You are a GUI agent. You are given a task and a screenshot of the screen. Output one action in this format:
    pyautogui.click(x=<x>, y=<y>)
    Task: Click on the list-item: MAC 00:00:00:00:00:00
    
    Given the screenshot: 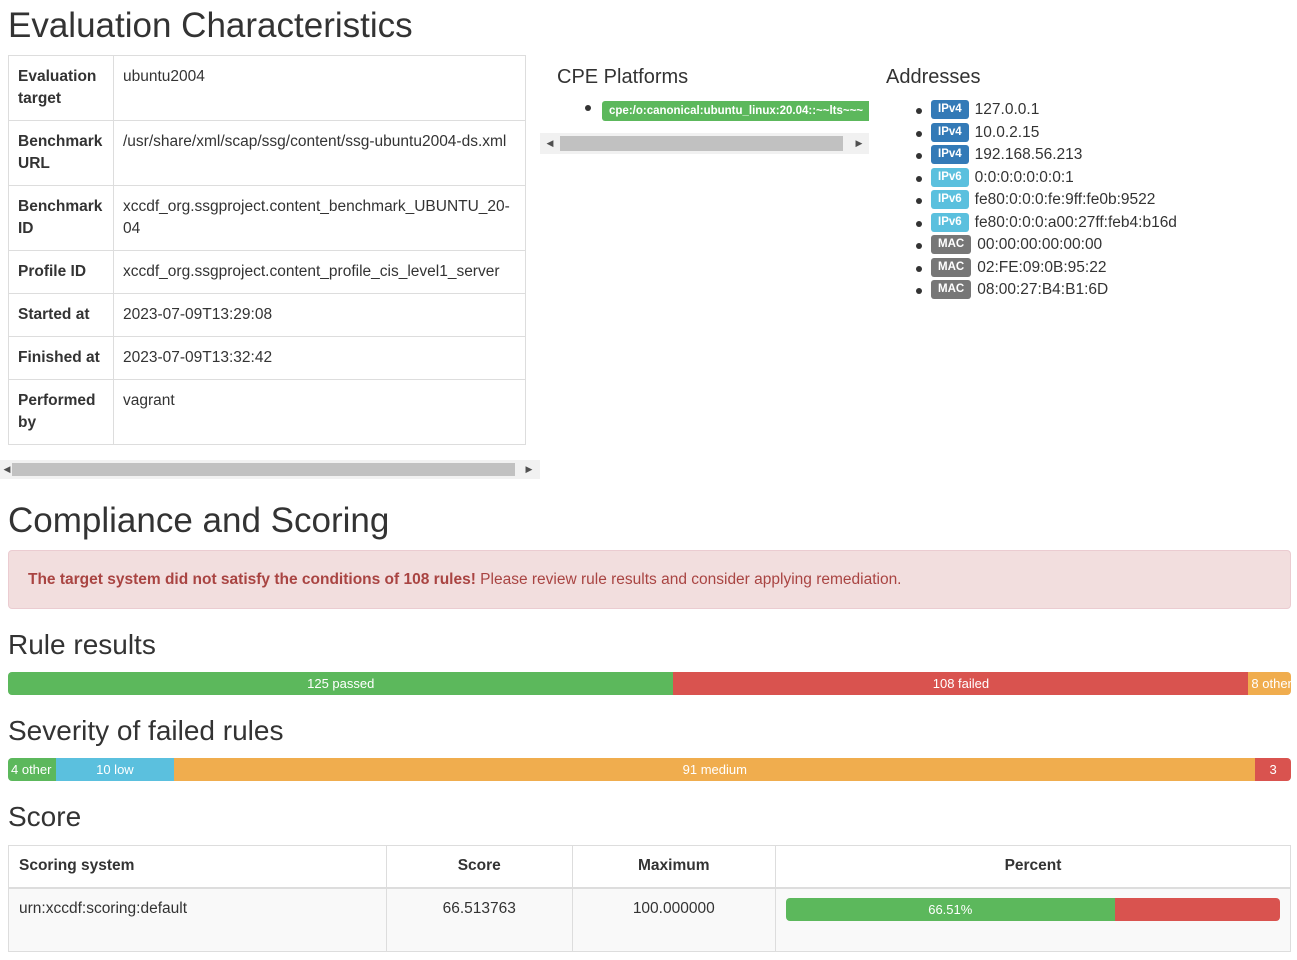 What is the action you would take?
    pyautogui.click(x=1044, y=245)
    